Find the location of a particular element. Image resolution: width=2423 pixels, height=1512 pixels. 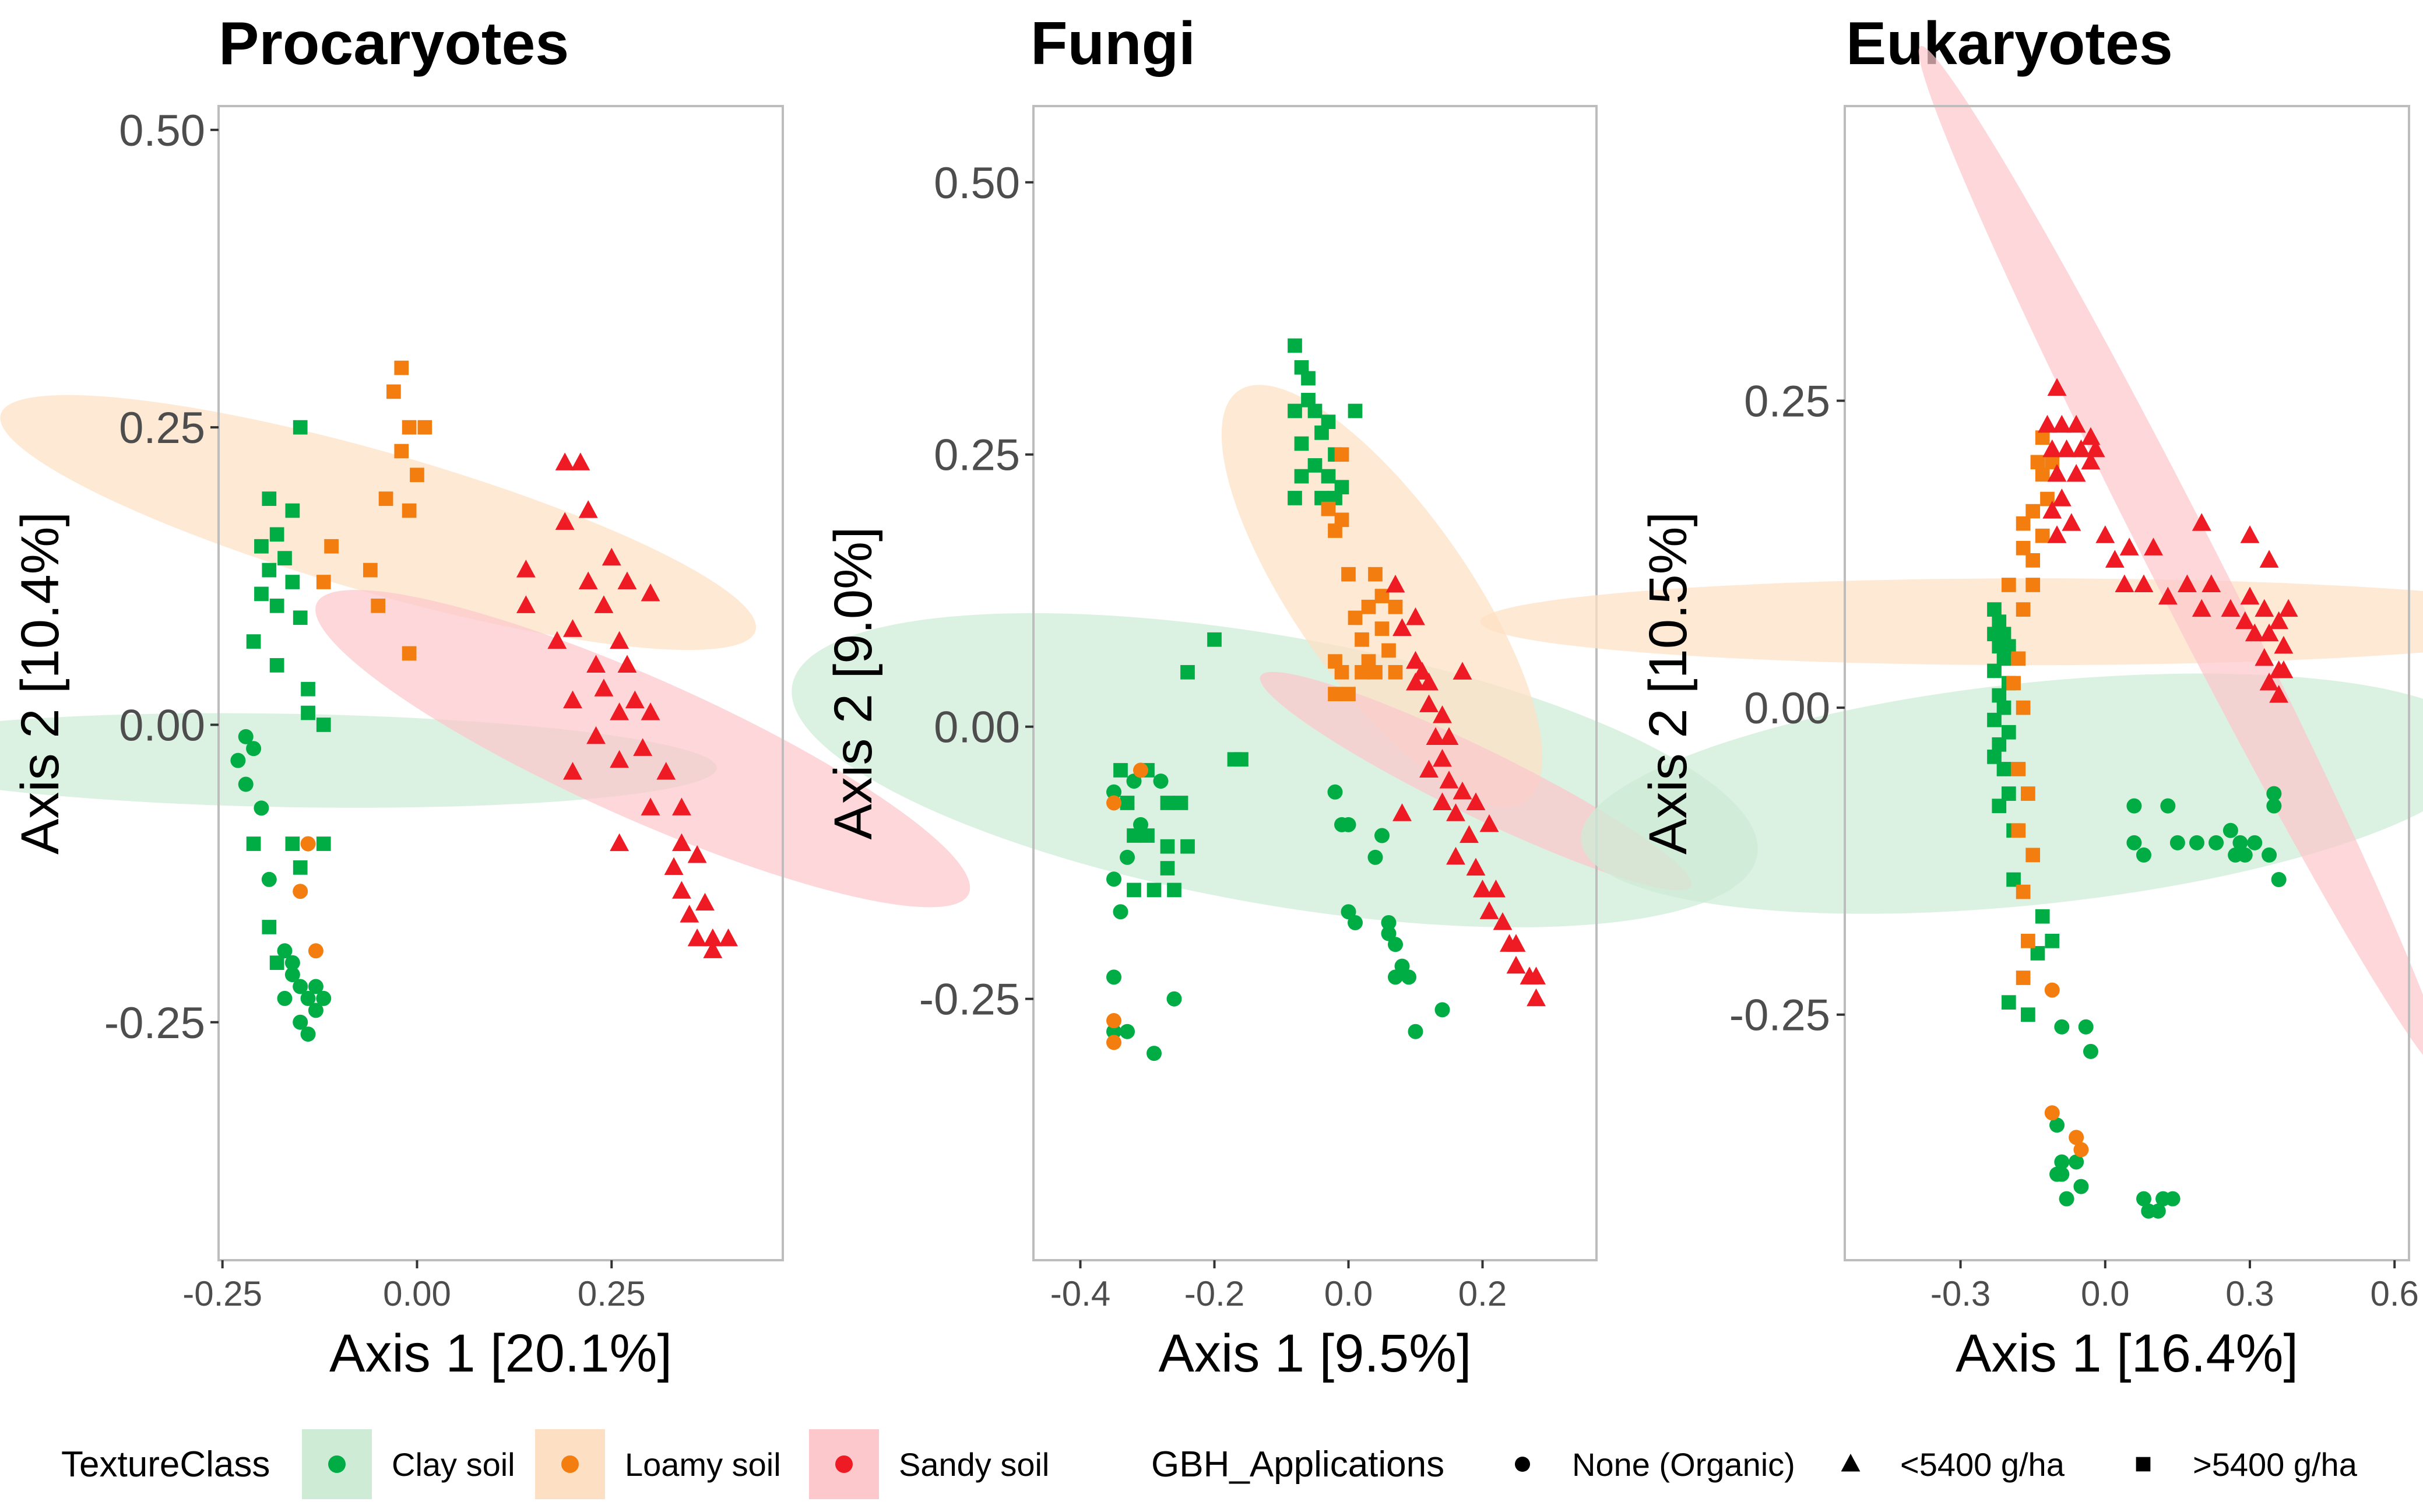

x-tick-label: -0.25 is located at coordinates (222, 1293).